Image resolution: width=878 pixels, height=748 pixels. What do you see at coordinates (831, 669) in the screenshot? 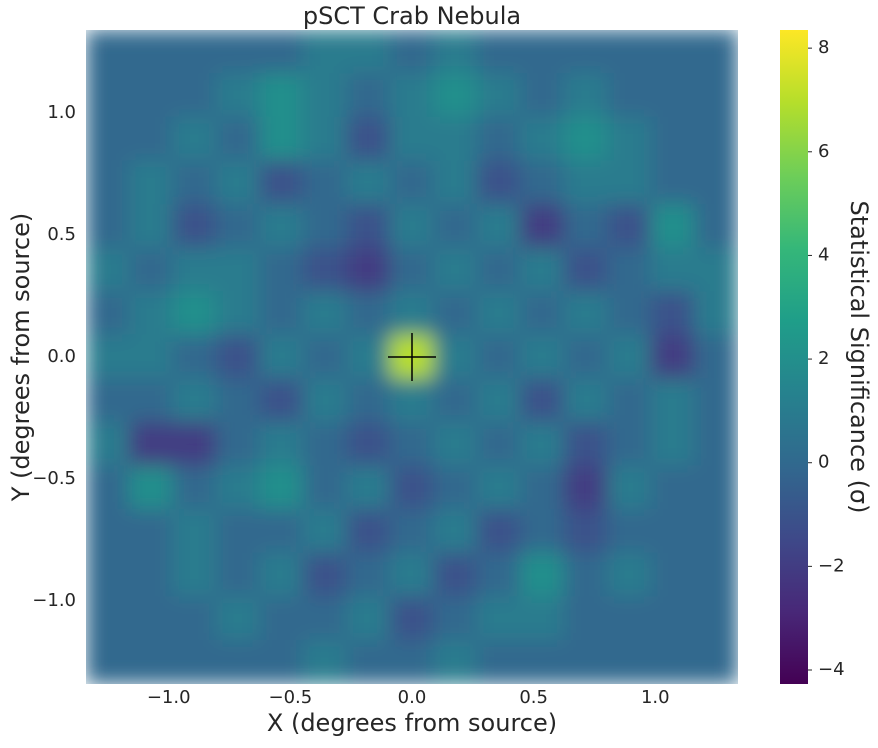
I see `colorbar-tick-label: −4` at bounding box center [831, 669].